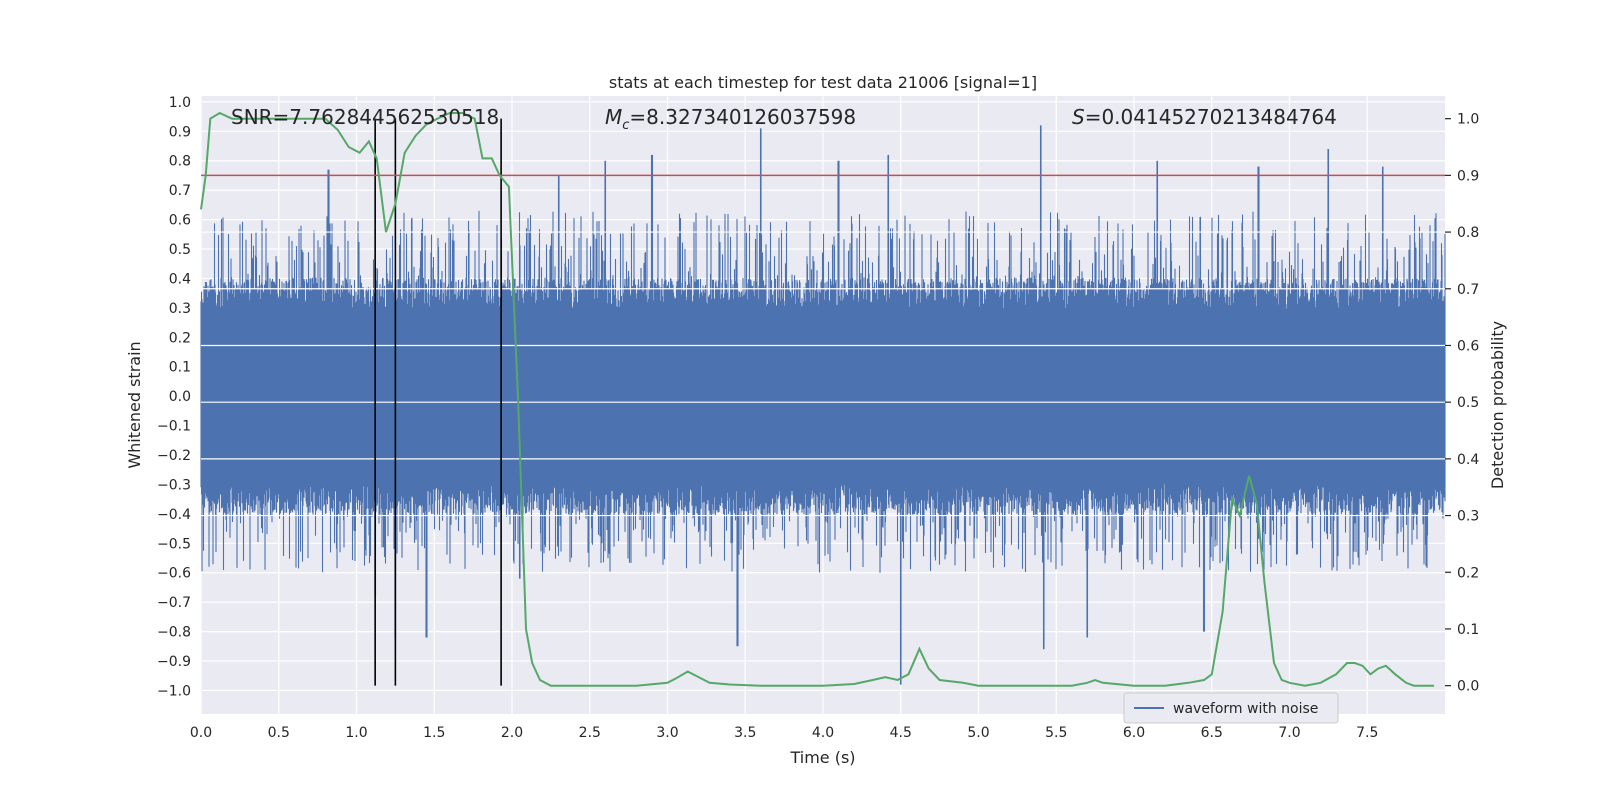 The width and height of the screenshot is (1600, 800). Describe the element at coordinates (180, 397) in the screenshot. I see `left-y-tick-label: 0.0` at that location.